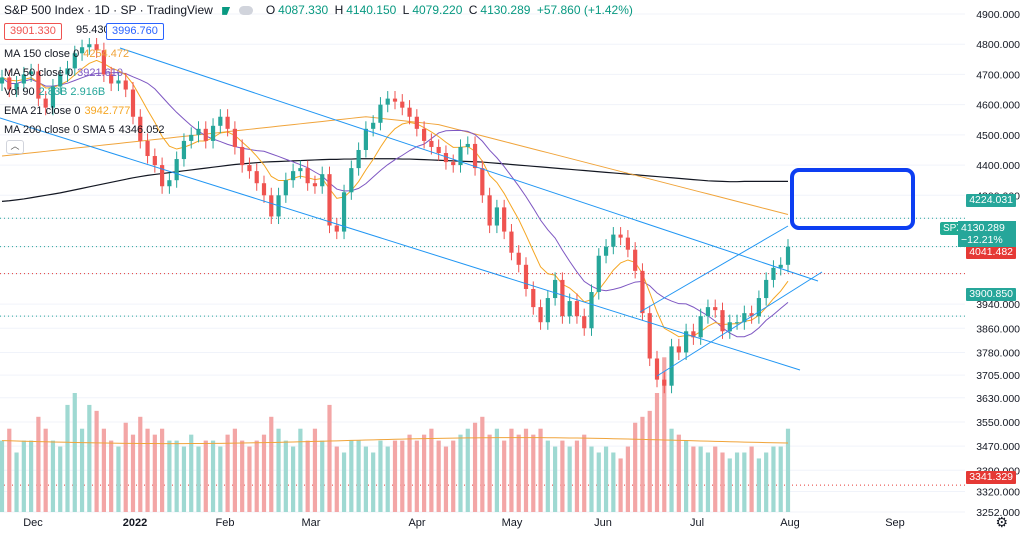 The width and height of the screenshot is (1024, 533). I want to click on indicator-vol: Vol 90 2.83B 2.916B, so click(55, 92).